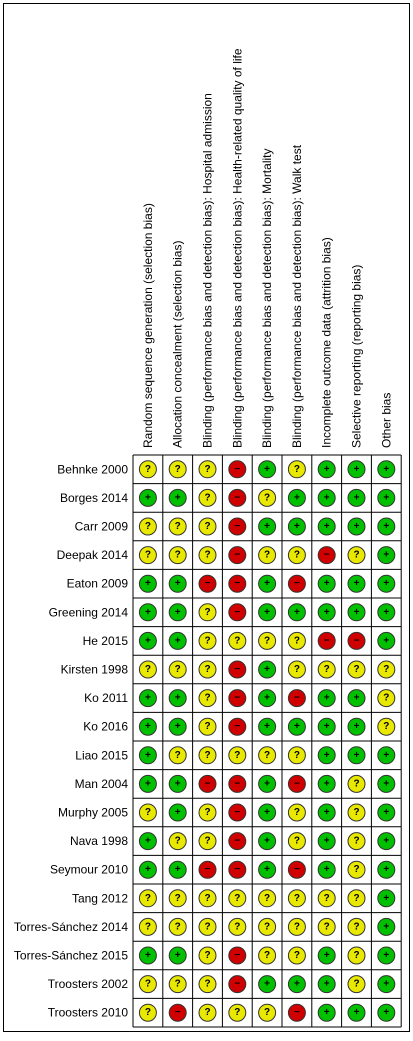 The width and height of the screenshot is (413, 1041). What do you see at coordinates (92, 469) in the screenshot?
I see `study-label: Behnke 2000` at bounding box center [92, 469].